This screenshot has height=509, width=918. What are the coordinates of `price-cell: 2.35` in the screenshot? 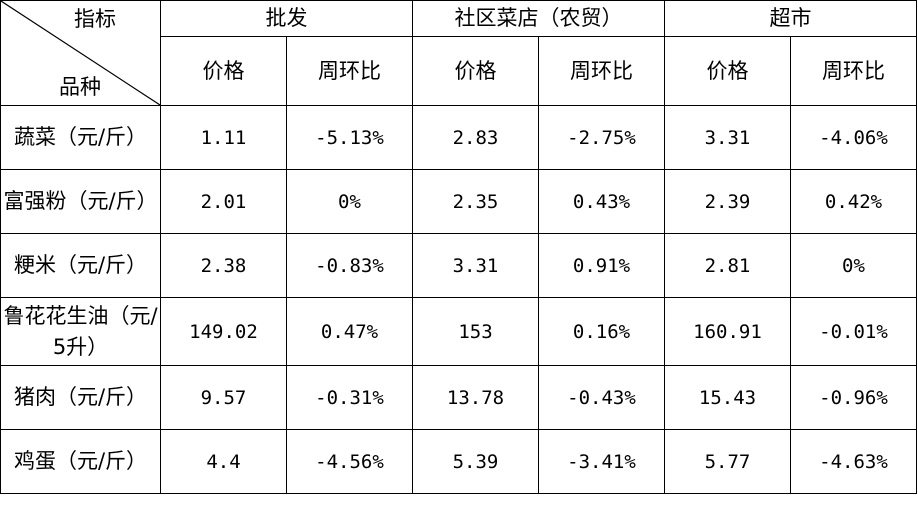 It's located at (475, 201).